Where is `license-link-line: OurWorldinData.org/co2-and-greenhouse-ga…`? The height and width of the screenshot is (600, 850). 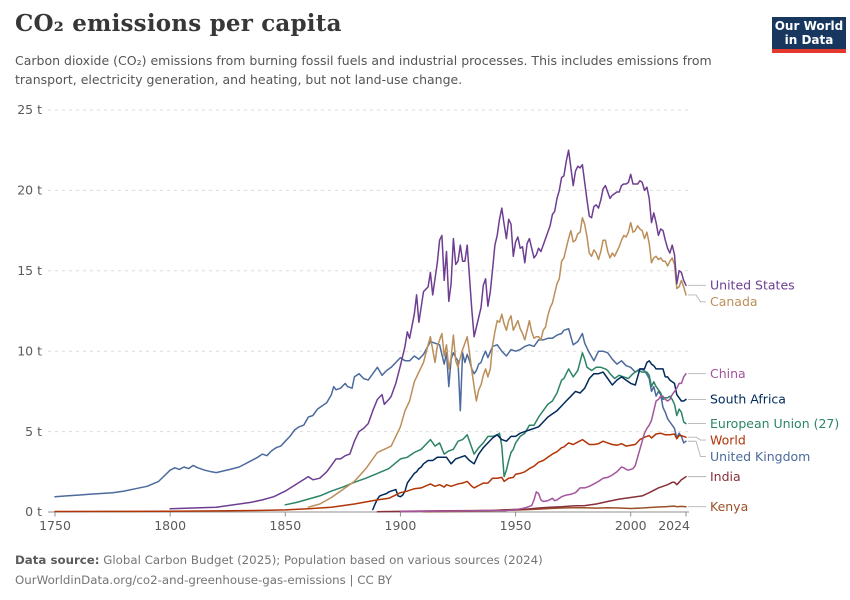
license-link-line: OurWorldinData.org/co2-and-greenhouse-ga… is located at coordinates (204, 580).